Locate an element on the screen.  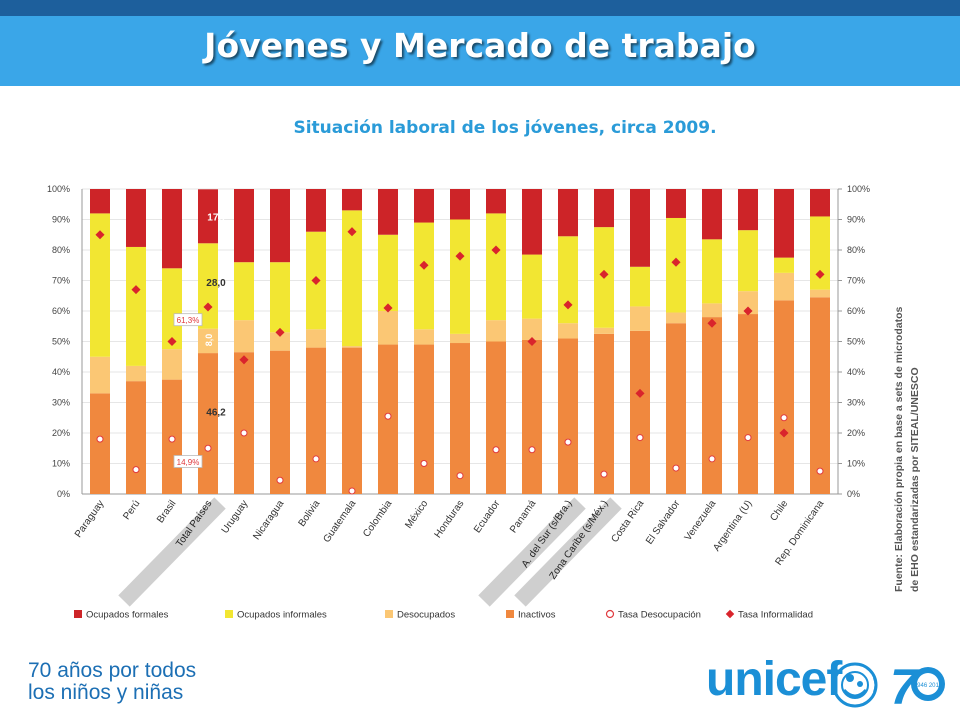
legend-item-tasa-desocupacion: Tasa Desocupación is located at coordinates (653, 615).